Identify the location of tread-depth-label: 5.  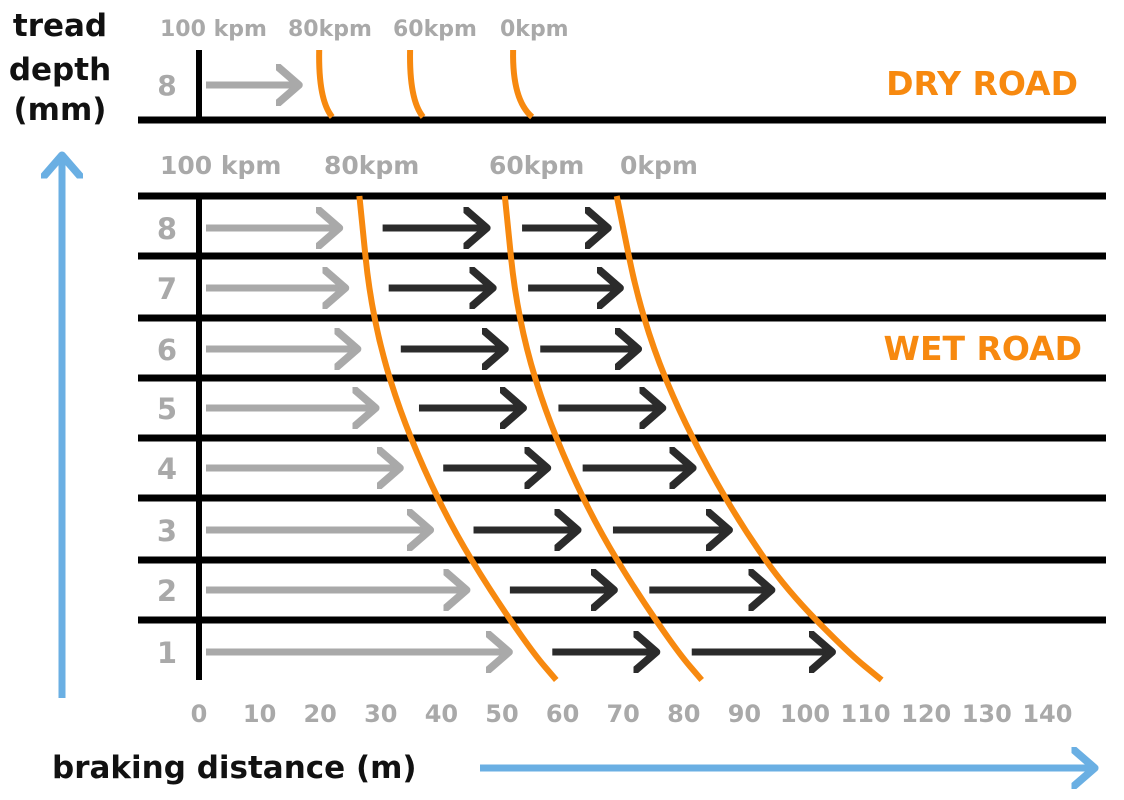
(167, 409).